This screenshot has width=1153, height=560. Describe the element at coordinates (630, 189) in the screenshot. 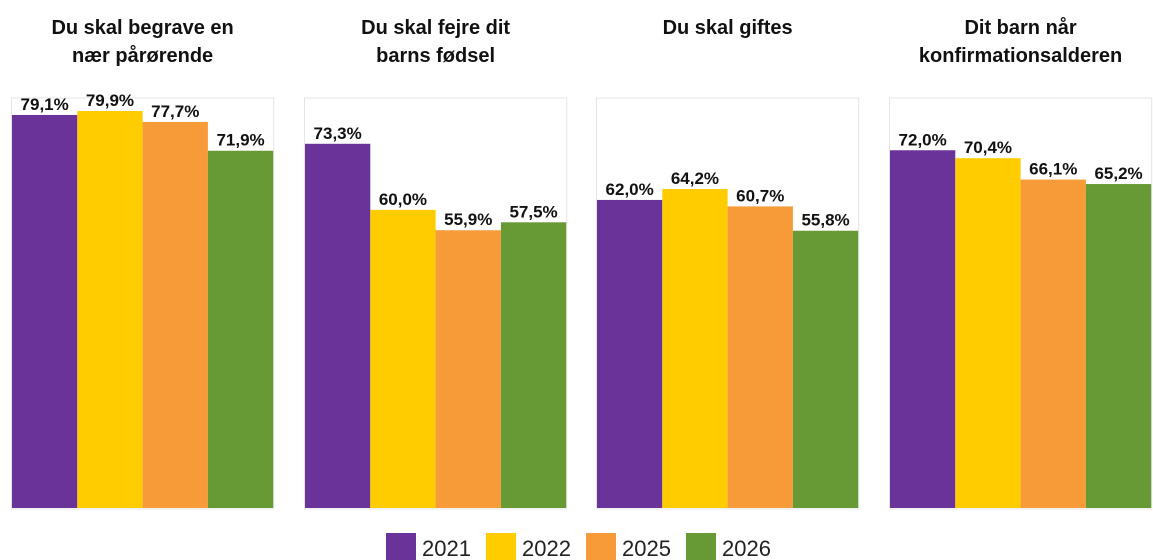

I see `value-label: 62,0%` at that location.